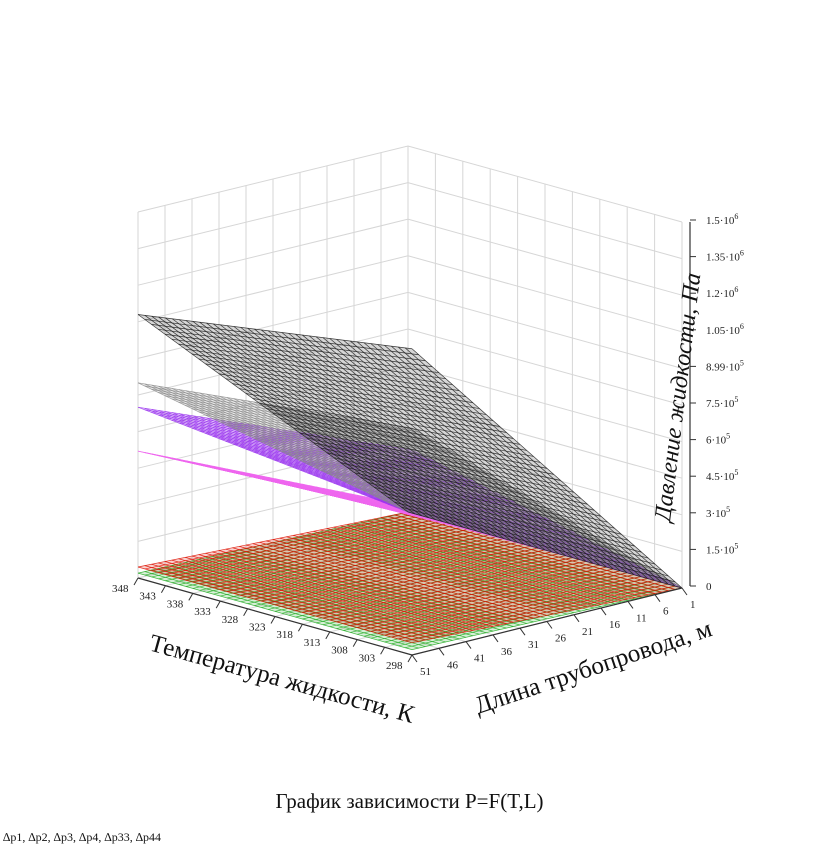 This screenshot has width=819, height=847. I want to click on z-tick-label: 6·10⁵, so click(718, 439).